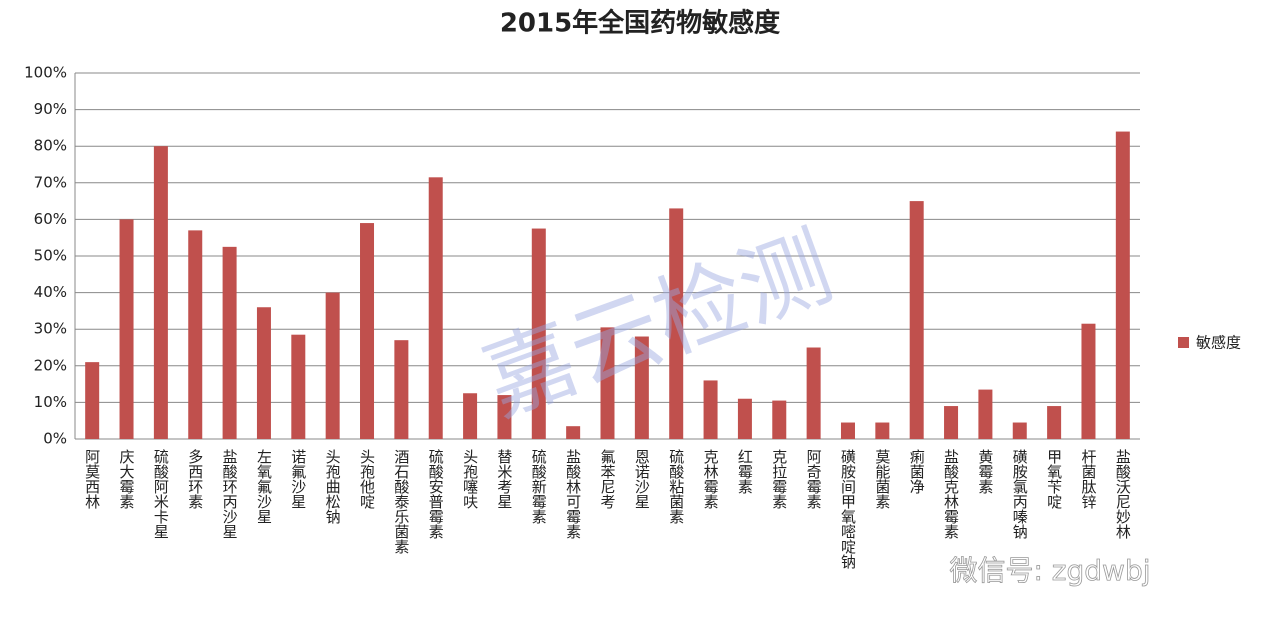  Describe the element at coordinates (711, 479) in the screenshot. I see `x-tick-label: 克林霉素` at that location.